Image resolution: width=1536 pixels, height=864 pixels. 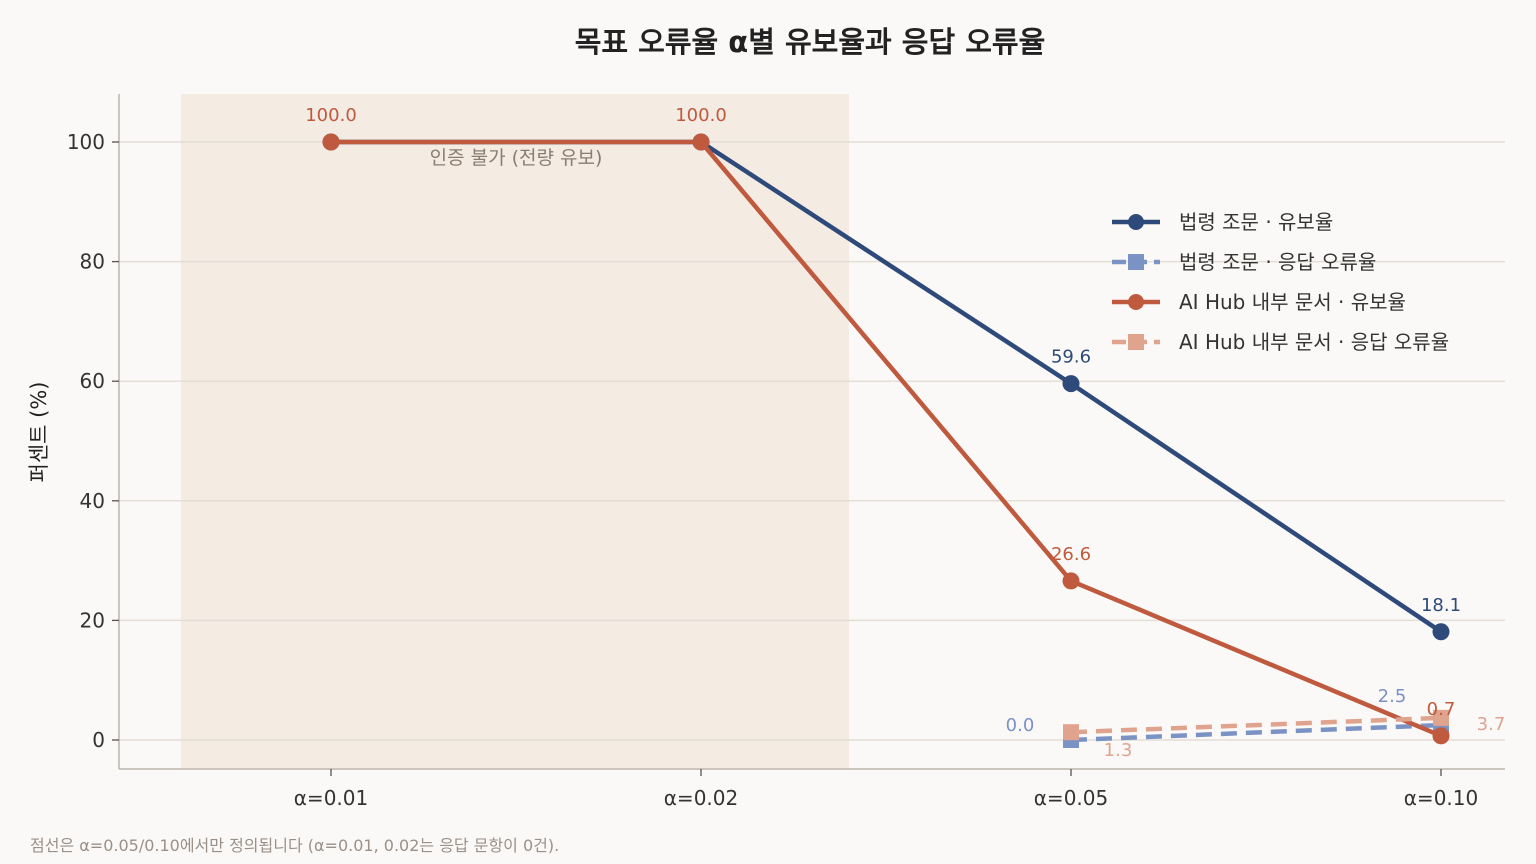 I want to click on y-tick-label-20: 20, so click(x=92, y=620).